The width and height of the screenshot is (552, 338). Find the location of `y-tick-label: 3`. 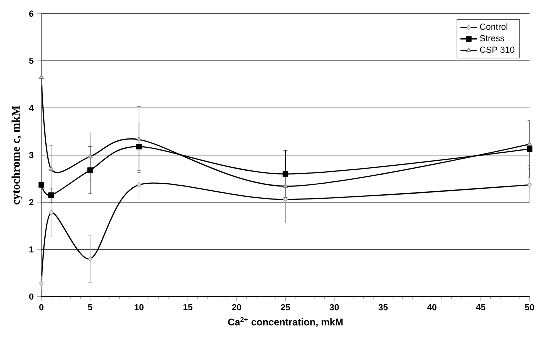

y-tick-label: 3 is located at coordinates (31, 155).